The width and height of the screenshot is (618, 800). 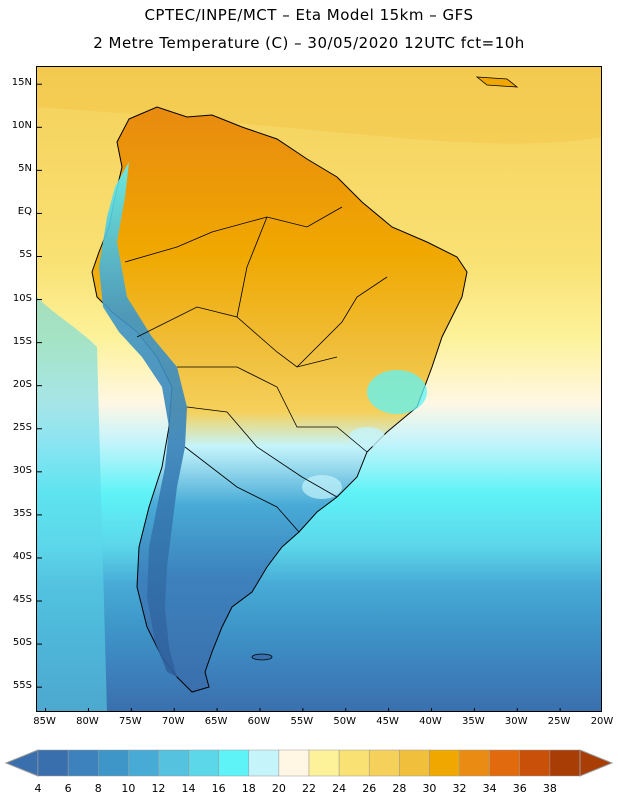 I want to click on lon-tick-label: 60W, so click(x=259, y=721).